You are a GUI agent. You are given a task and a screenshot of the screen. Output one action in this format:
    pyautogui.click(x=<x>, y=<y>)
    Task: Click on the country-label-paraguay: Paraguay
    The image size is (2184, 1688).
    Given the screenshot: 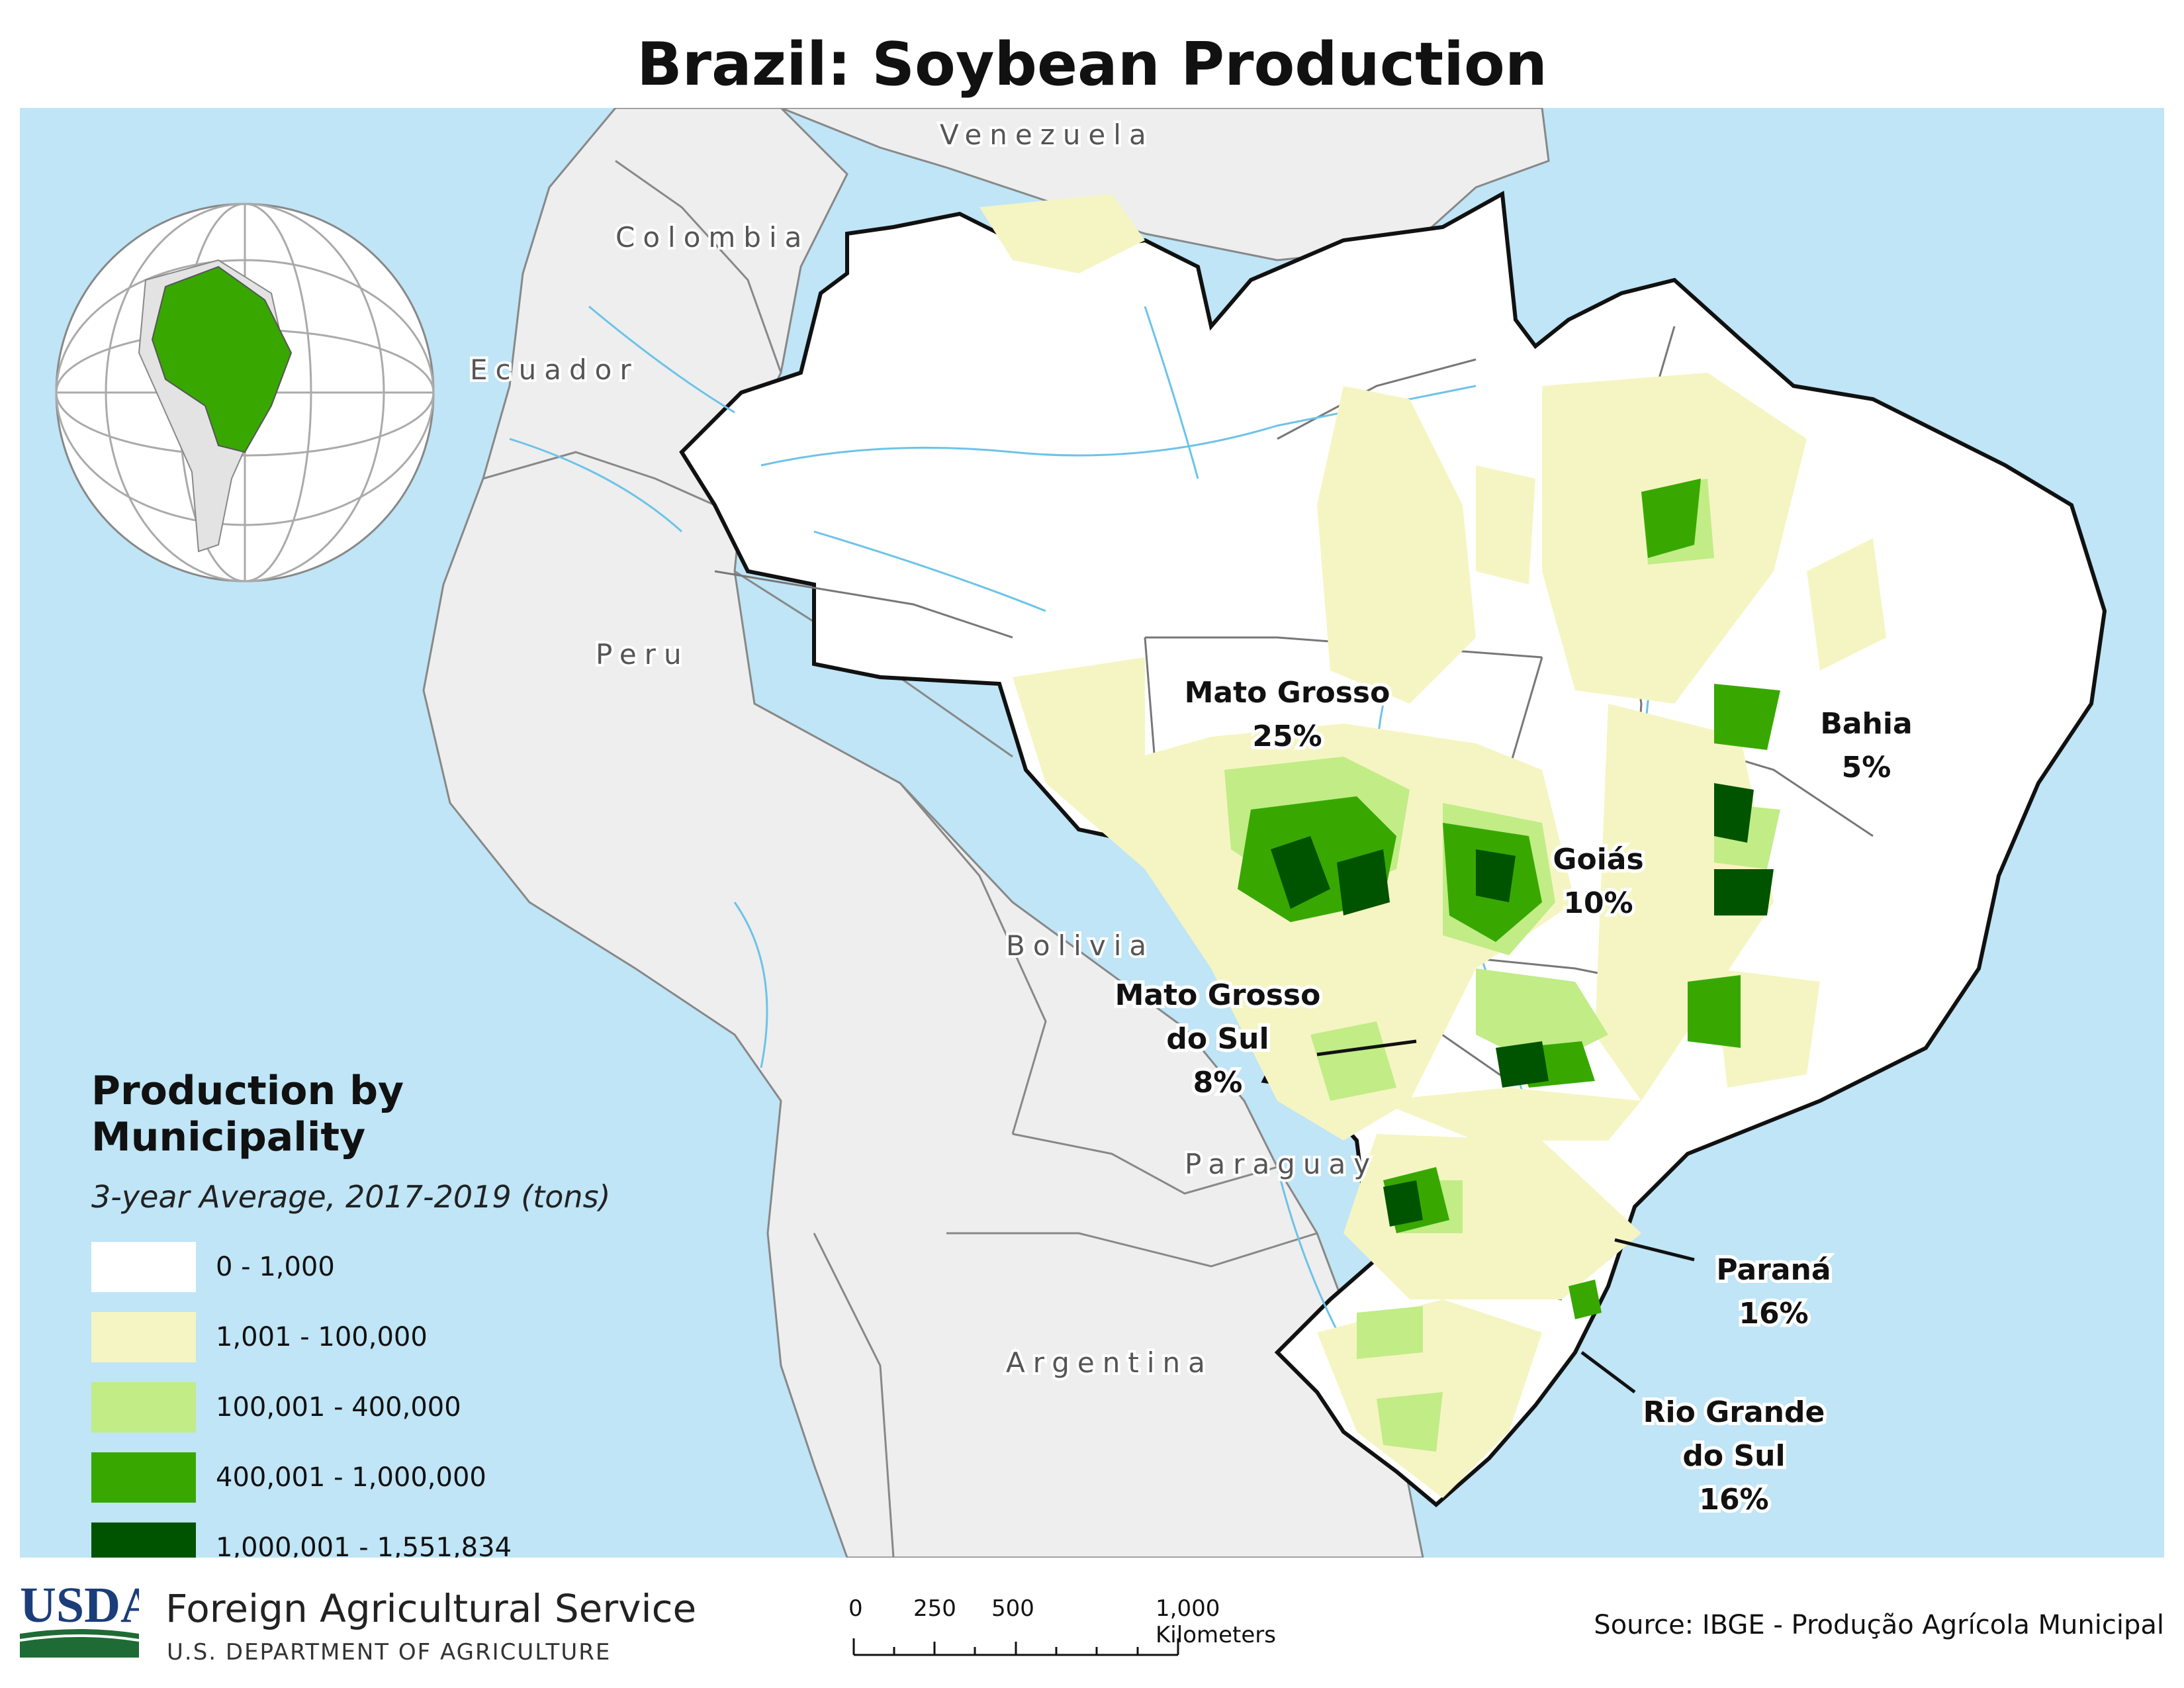 What is the action you would take?
    pyautogui.click(x=1281, y=1164)
    